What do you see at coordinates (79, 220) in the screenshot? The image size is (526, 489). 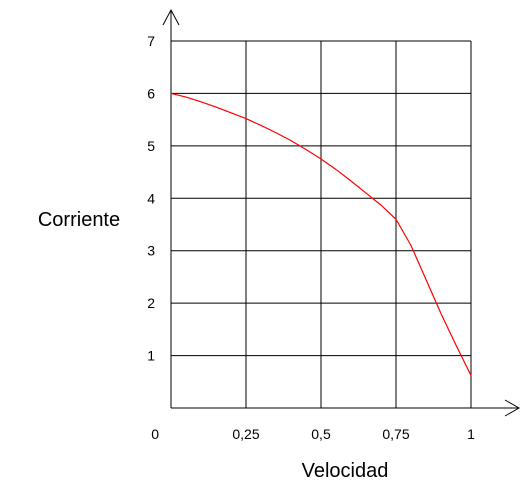 I see `y-axis-title: Corriente` at bounding box center [79, 220].